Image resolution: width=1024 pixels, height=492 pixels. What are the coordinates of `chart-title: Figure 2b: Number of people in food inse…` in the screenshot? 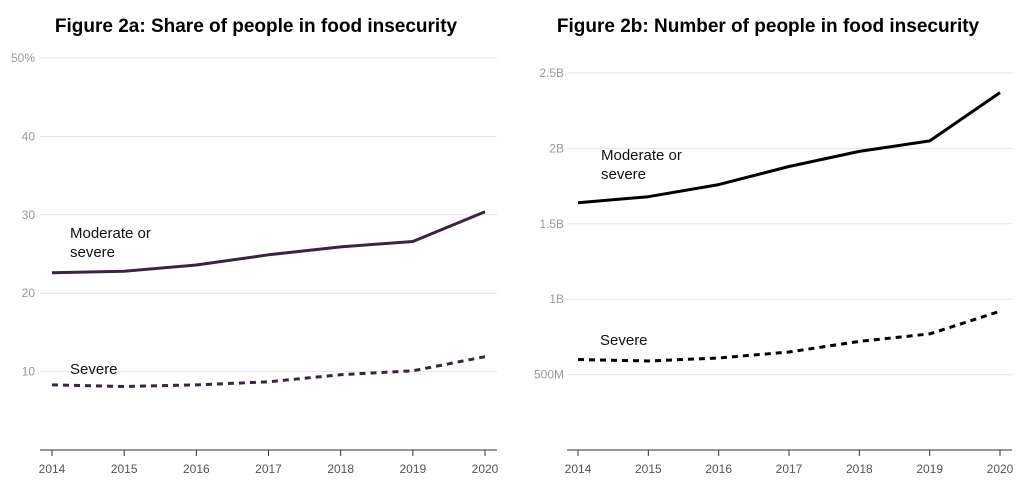 It's located at (768, 26).